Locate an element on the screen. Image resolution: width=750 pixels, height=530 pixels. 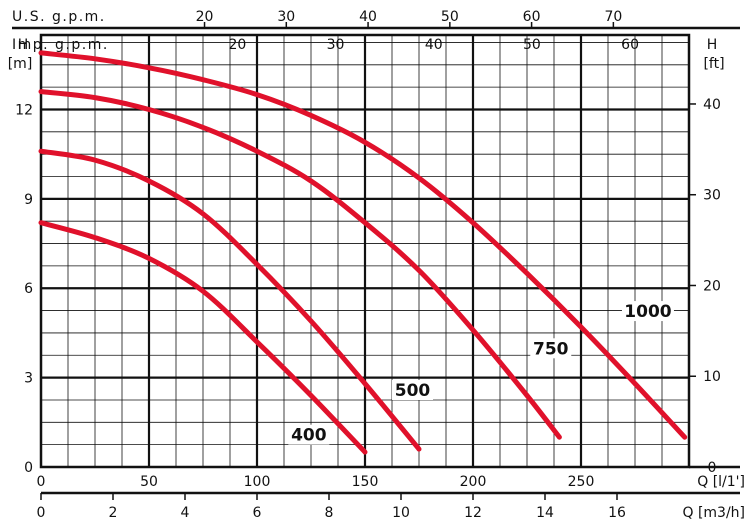
top2-ticks: 20 30 40 50 60 is located at coordinates (433, 45).